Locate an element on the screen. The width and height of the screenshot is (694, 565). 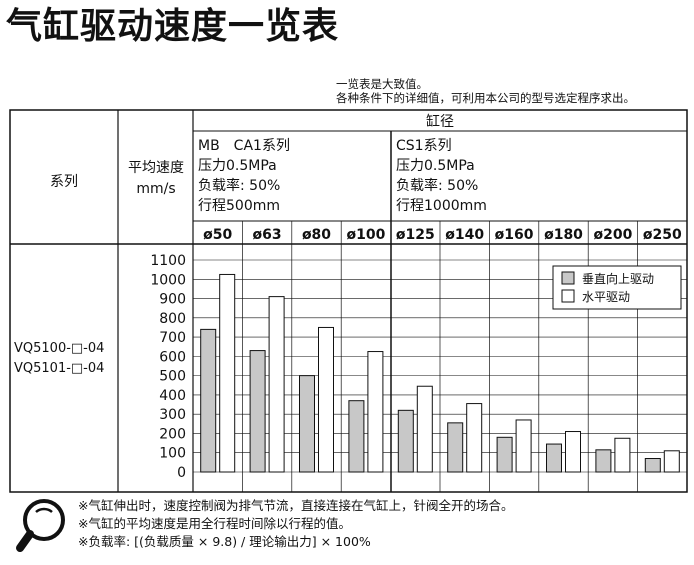
condition-right-line: CS1系列 is located at coordinates (424, 146).